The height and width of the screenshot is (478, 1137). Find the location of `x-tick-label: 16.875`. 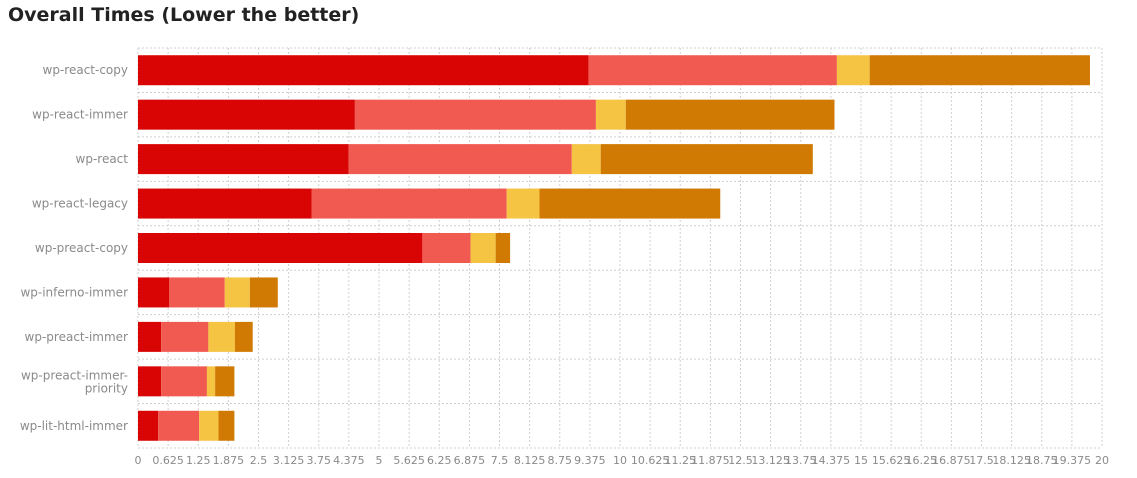

x-tick-label: 16.875 is located at coordinates (951, 460).